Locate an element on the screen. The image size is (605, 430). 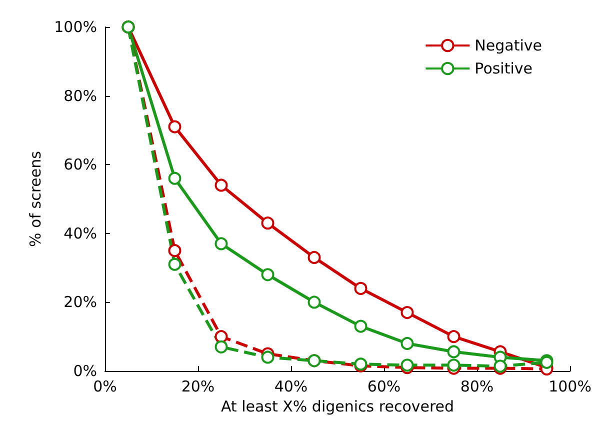
legend-label: Negative is located at coordinates (508, 45).